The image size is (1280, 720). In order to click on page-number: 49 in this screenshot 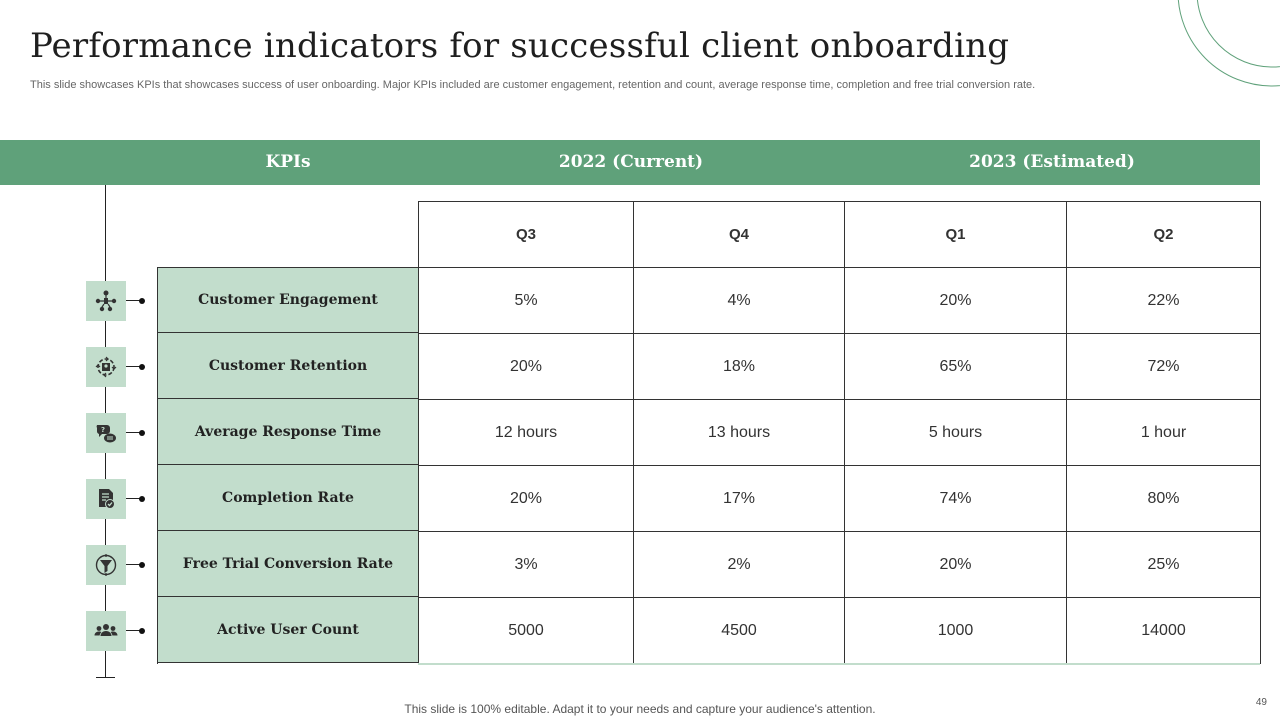, I will do `click(1261, 702)`.